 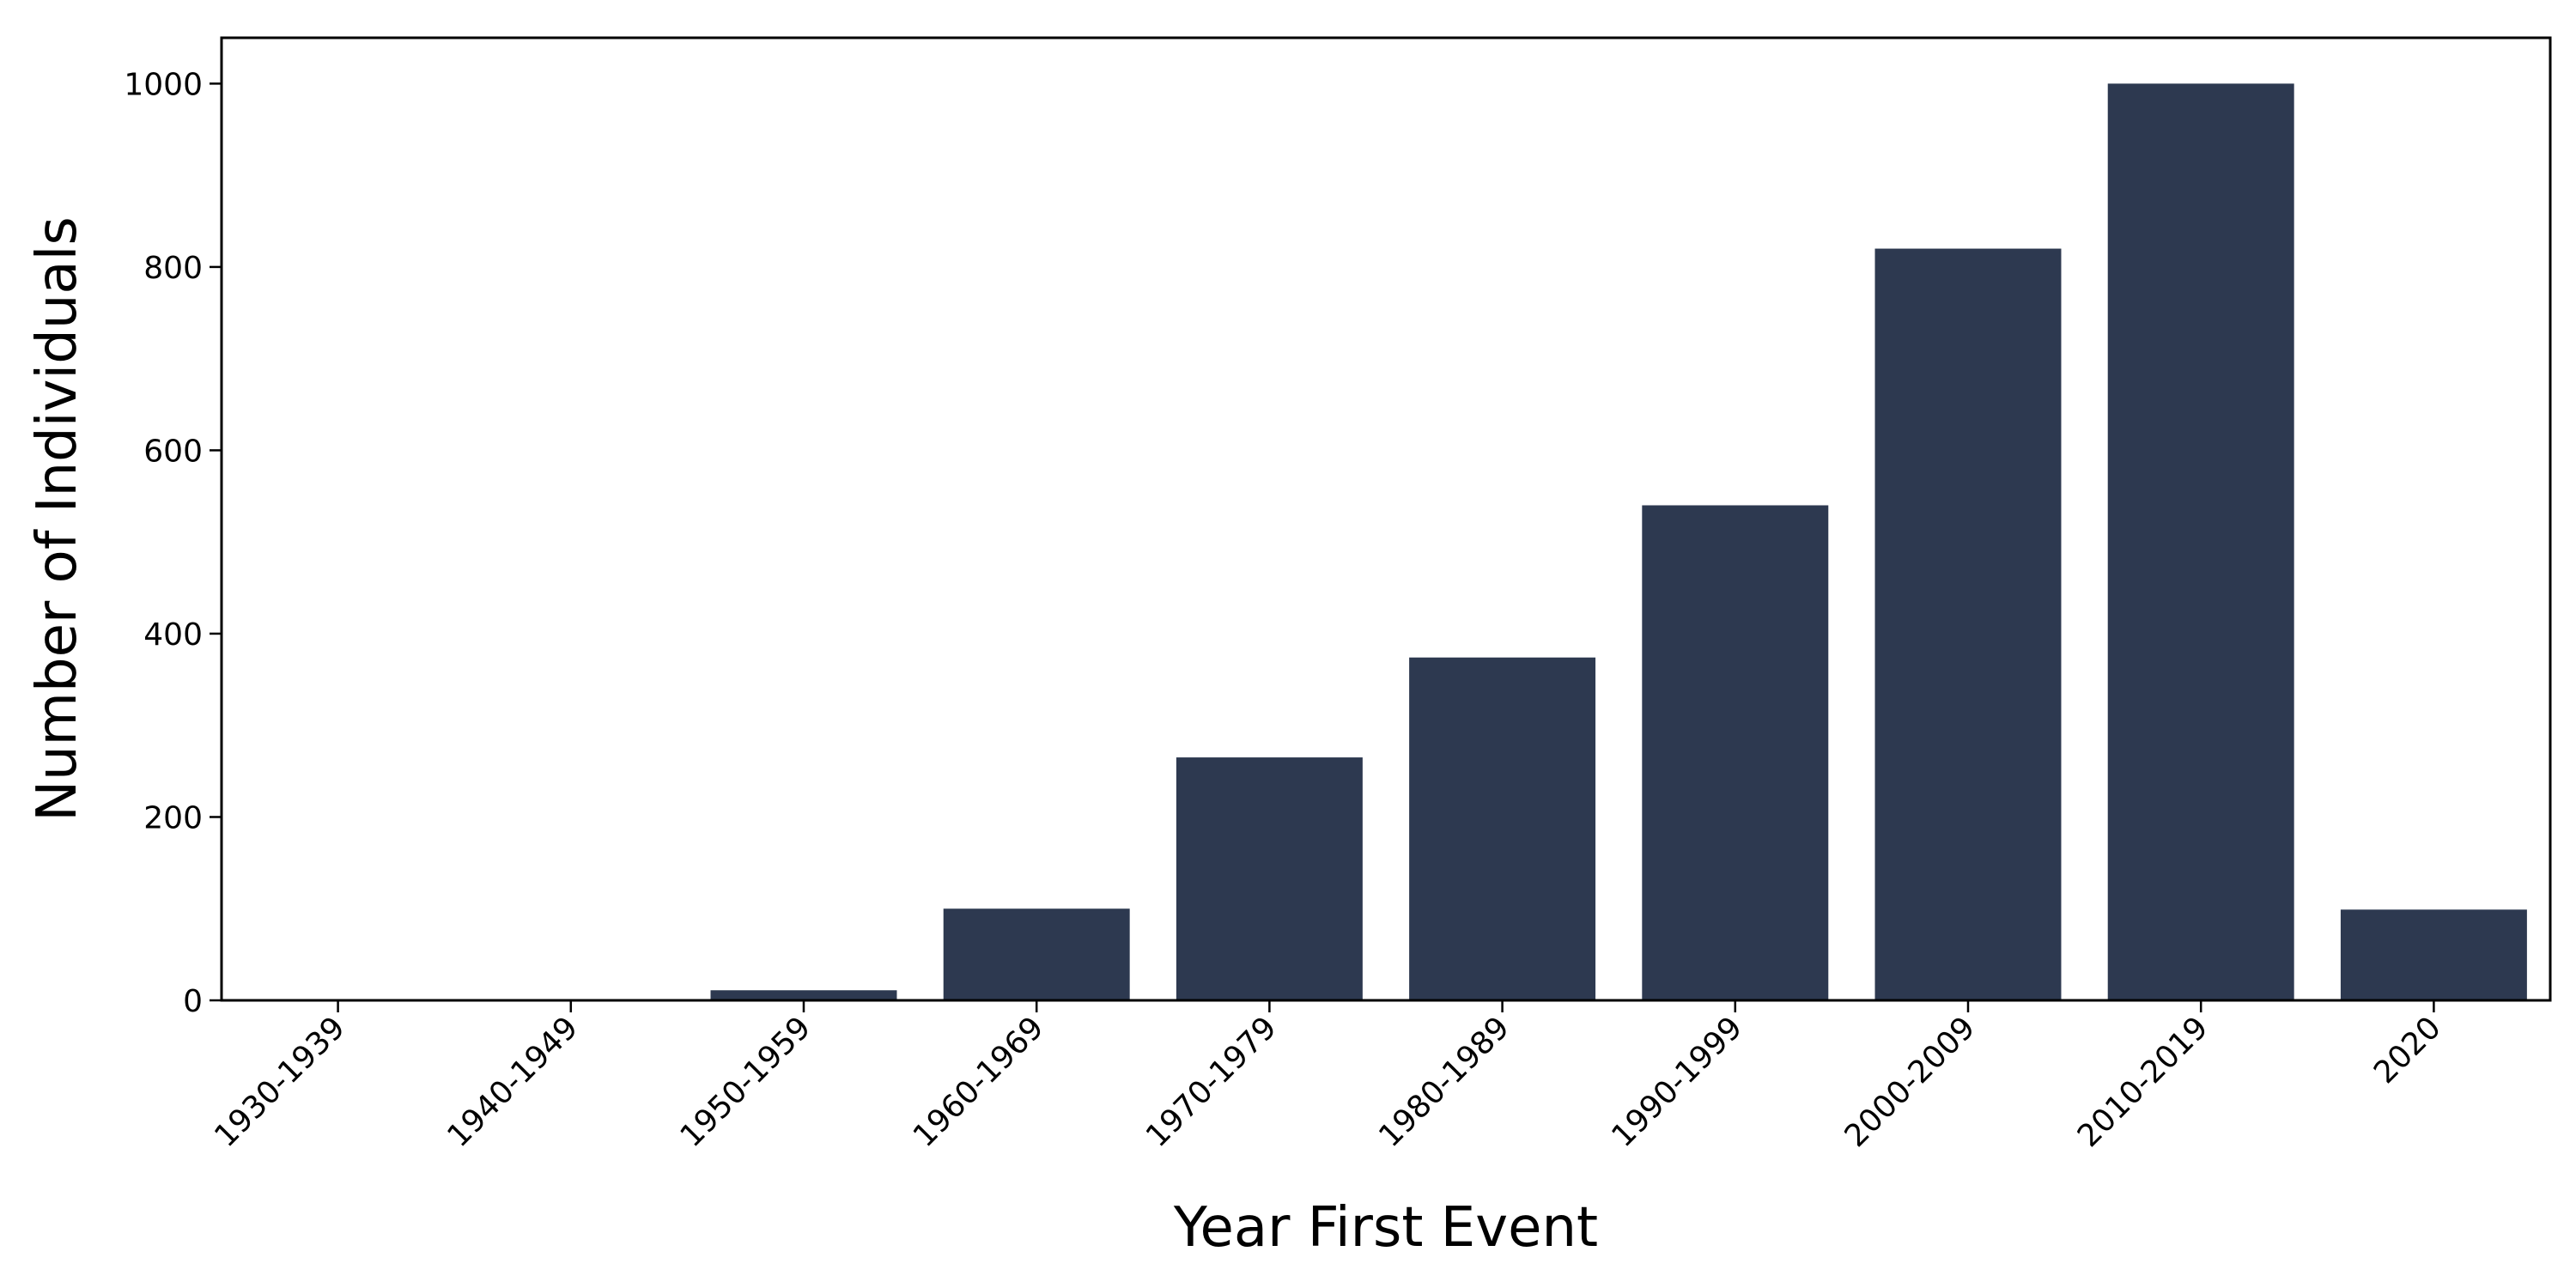 I want to click on x-tick-label: 1940-1949, so click(x=512, y=1082).